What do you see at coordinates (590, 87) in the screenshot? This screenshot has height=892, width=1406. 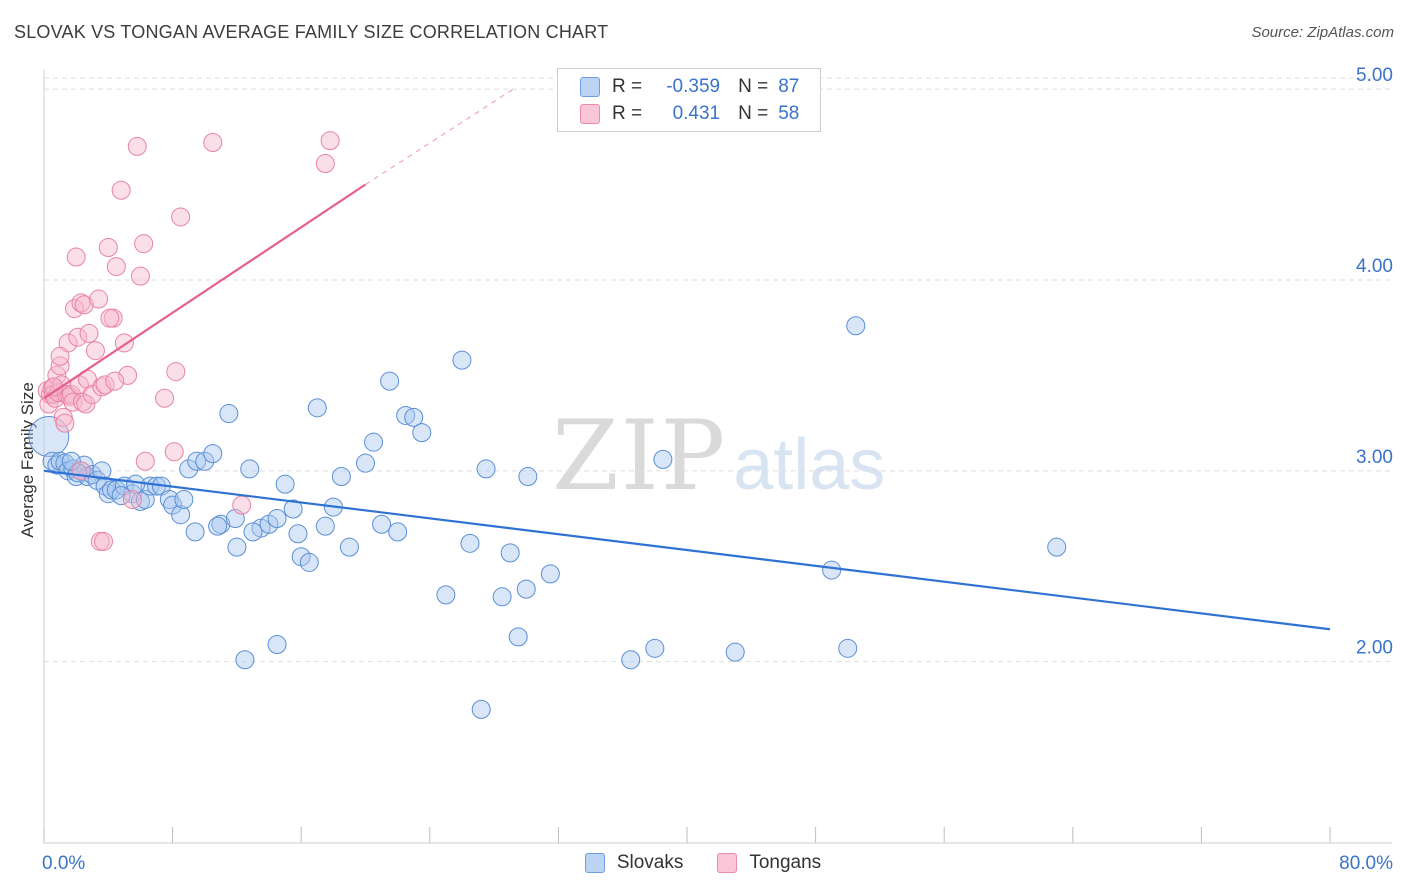 I see `slovaks-swatch` at bounding box center [590, 87].